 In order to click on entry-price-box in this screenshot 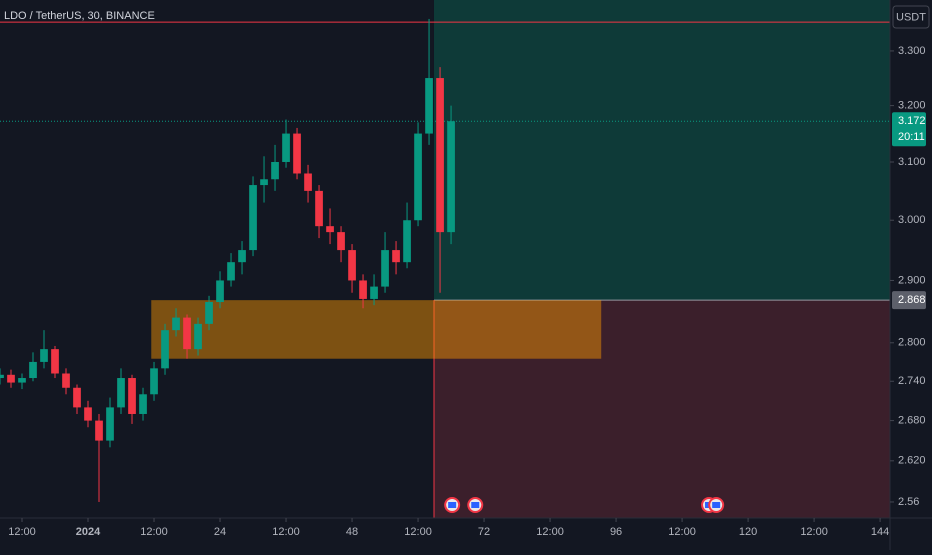, I will do `click(909, 300)`.